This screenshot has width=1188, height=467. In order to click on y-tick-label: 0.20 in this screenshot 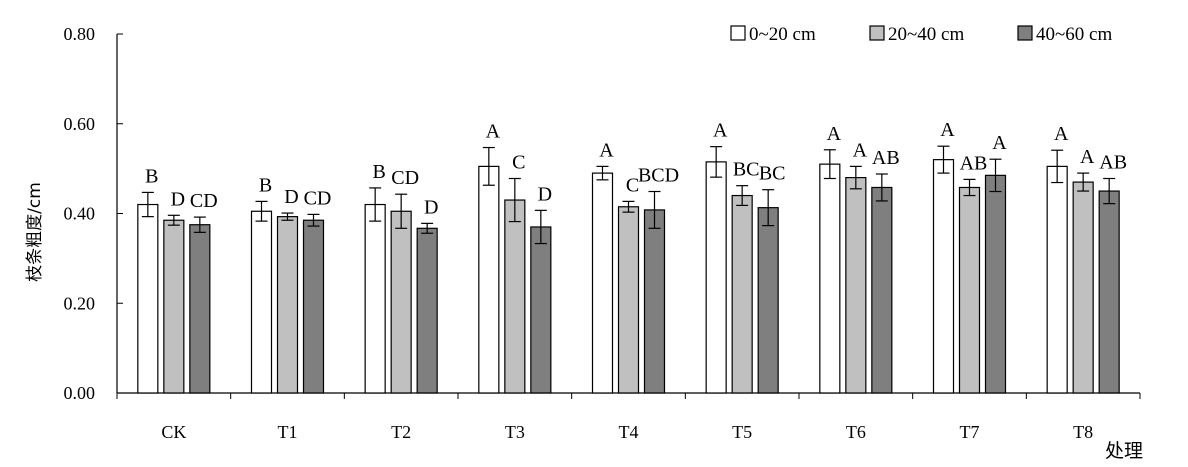, I will do `click(80, 303)`.